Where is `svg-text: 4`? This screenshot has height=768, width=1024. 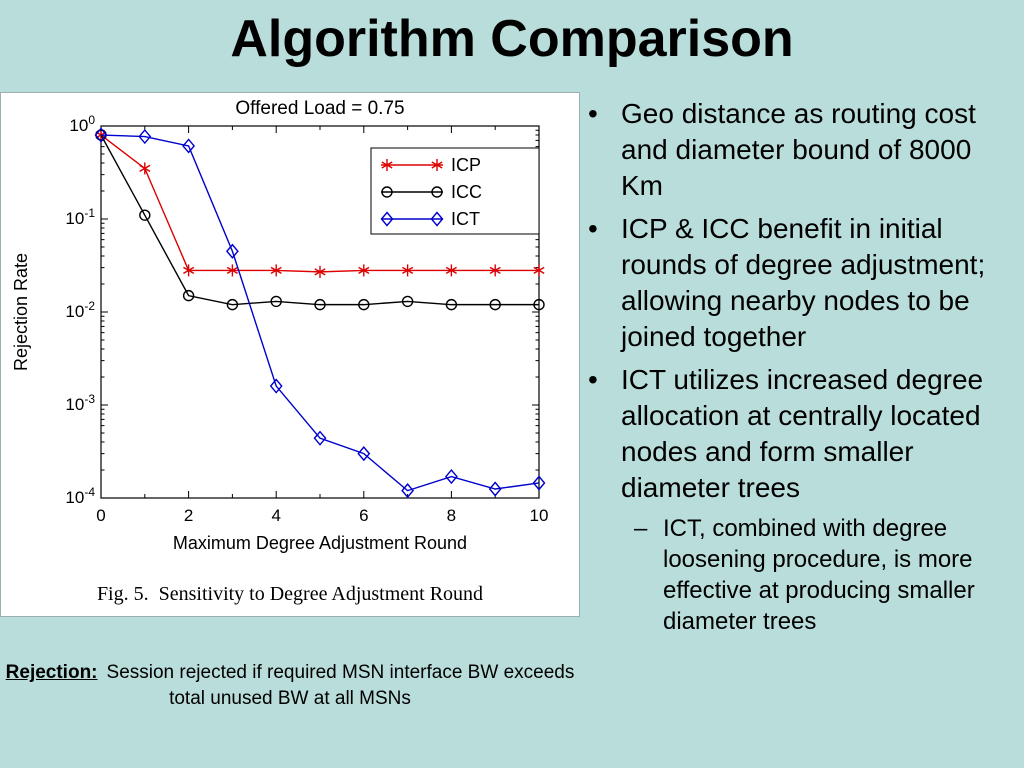 svg-text: 4 is located at coordinates (275, 515).